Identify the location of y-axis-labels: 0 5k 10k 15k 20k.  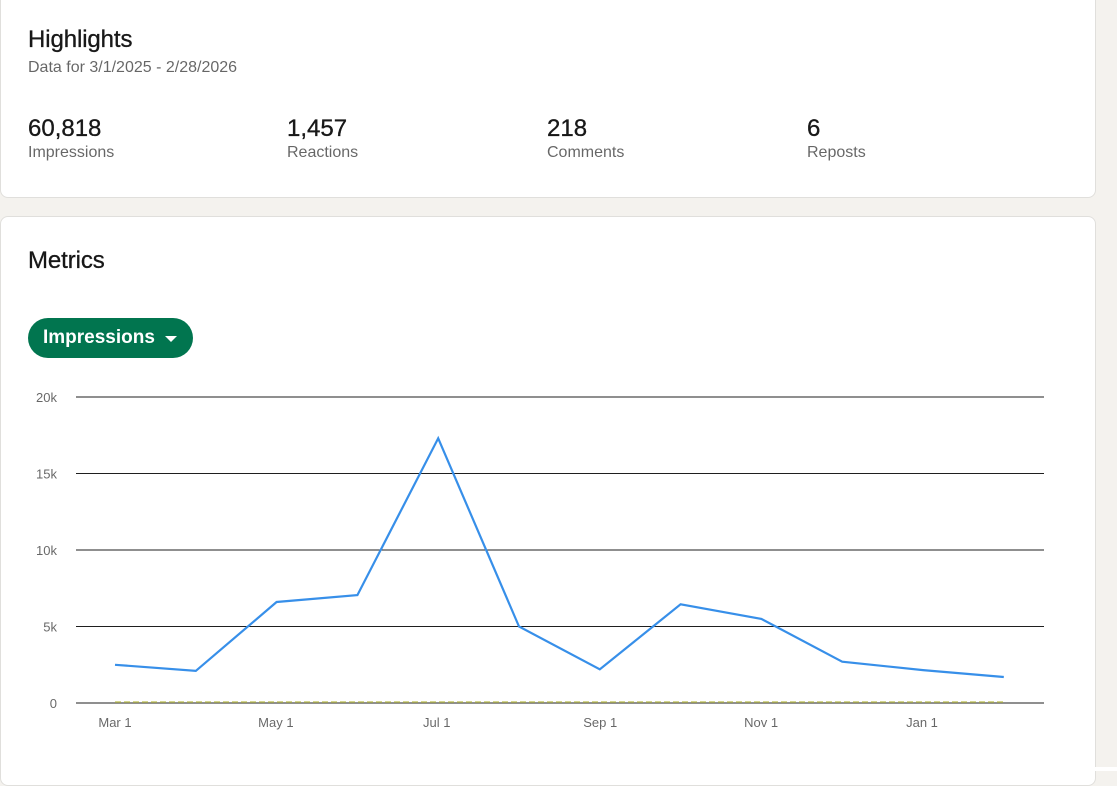
(46, 550).